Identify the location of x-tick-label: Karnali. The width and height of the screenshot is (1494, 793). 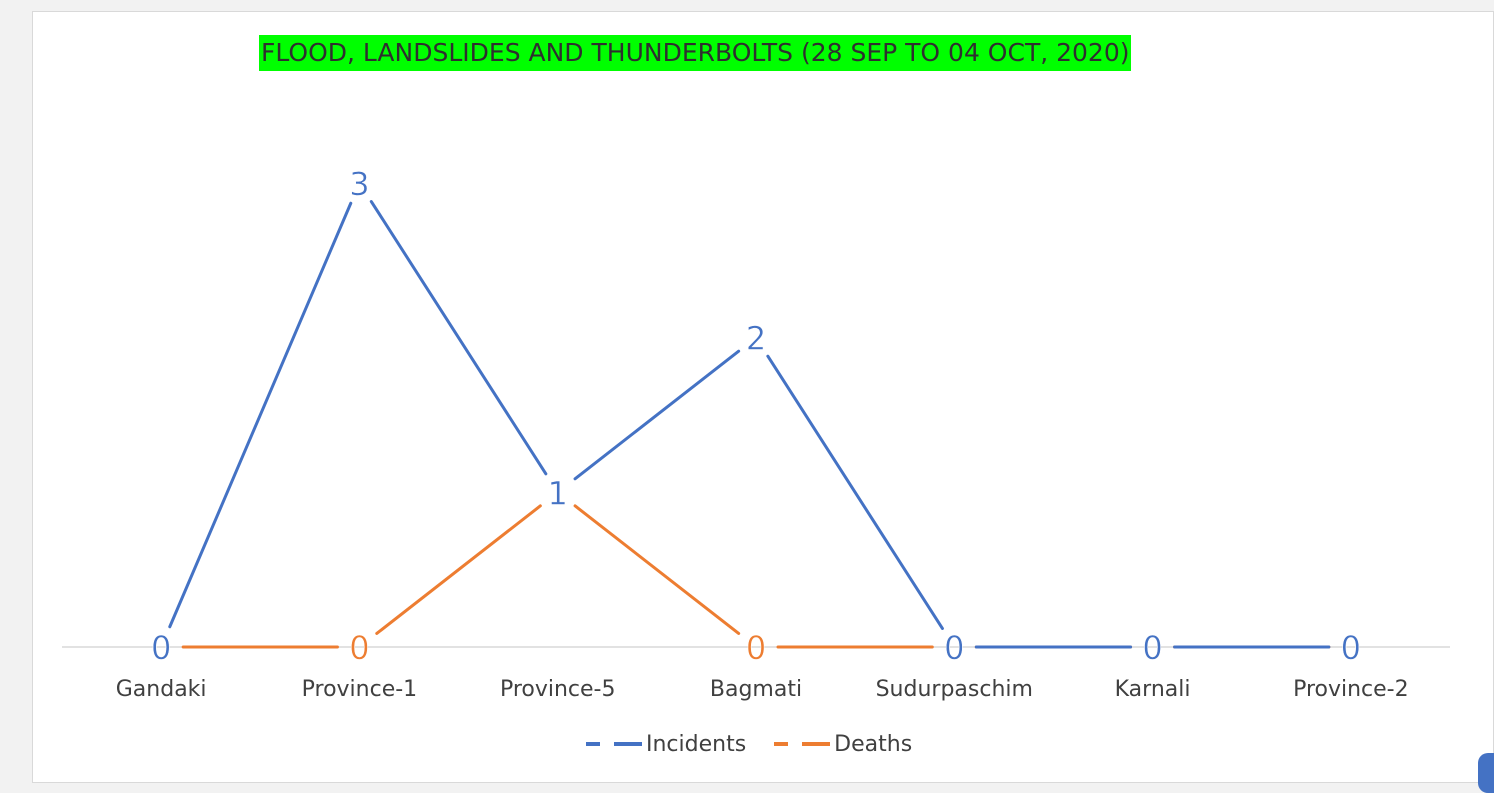
(1153, 689).